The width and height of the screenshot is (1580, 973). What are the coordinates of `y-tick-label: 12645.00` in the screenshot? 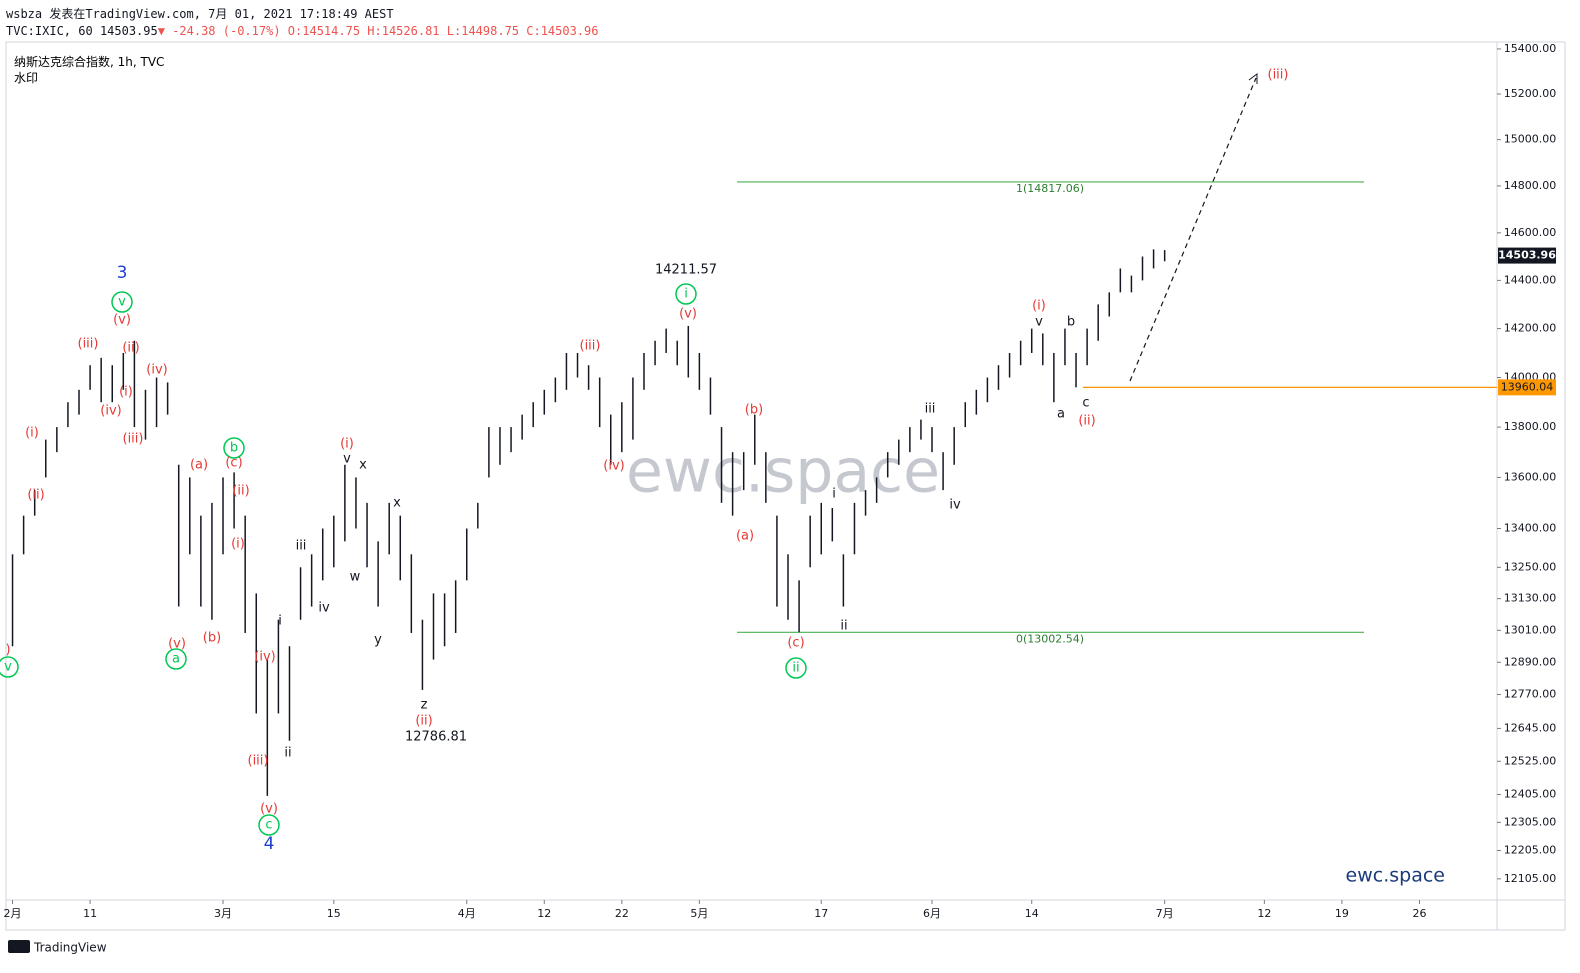 It's located at (1530, 727).